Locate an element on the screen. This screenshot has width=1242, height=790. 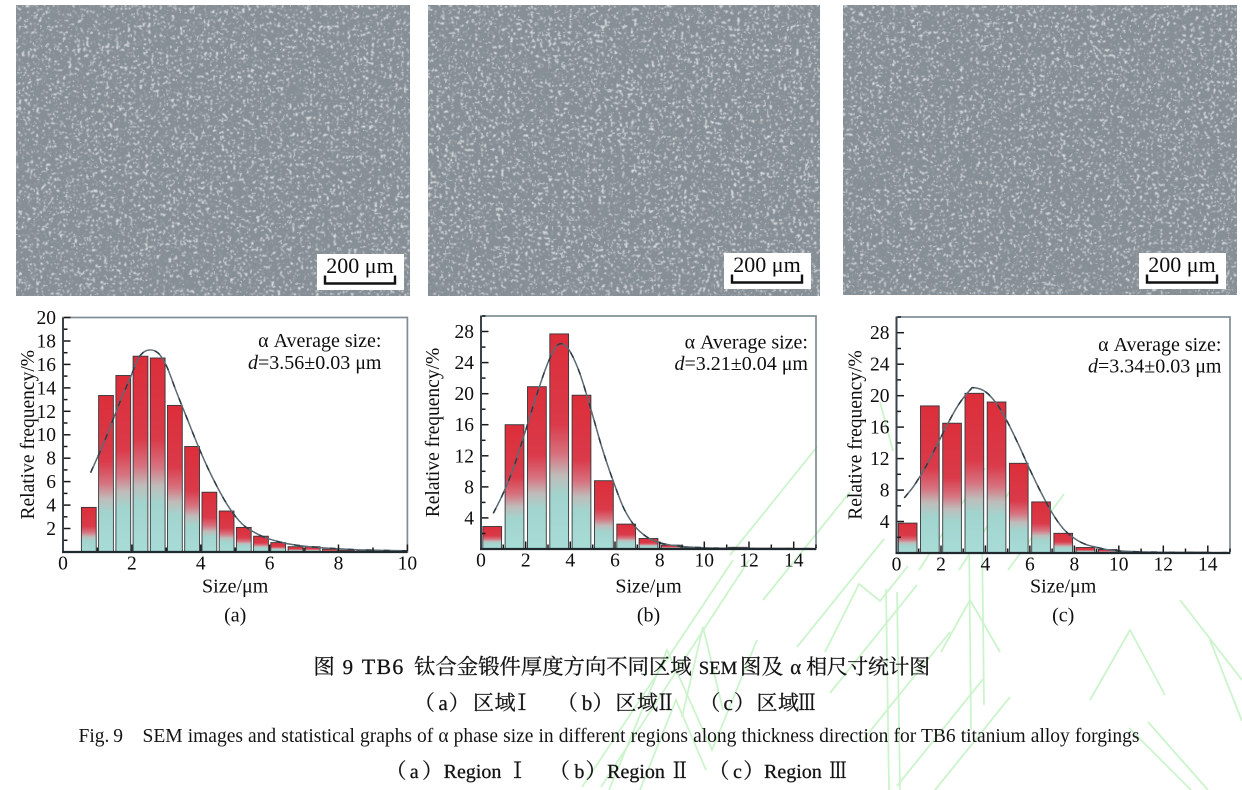
svg-text: (c) is located at coordinates (1063, 616).